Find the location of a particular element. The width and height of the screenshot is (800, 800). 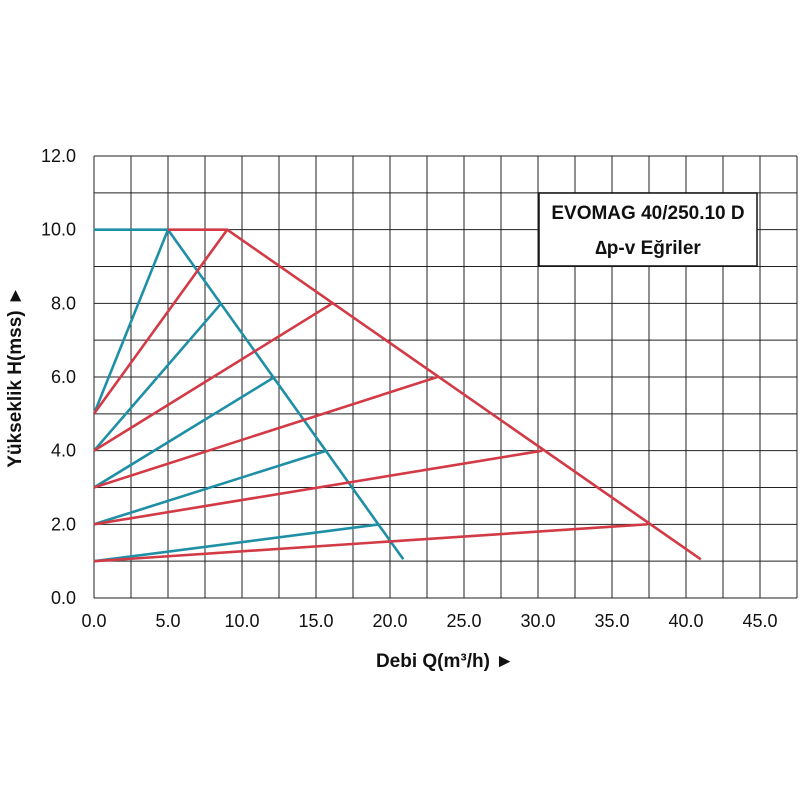

x-tick-label: 25.0 is located at coordinates (463, 621).